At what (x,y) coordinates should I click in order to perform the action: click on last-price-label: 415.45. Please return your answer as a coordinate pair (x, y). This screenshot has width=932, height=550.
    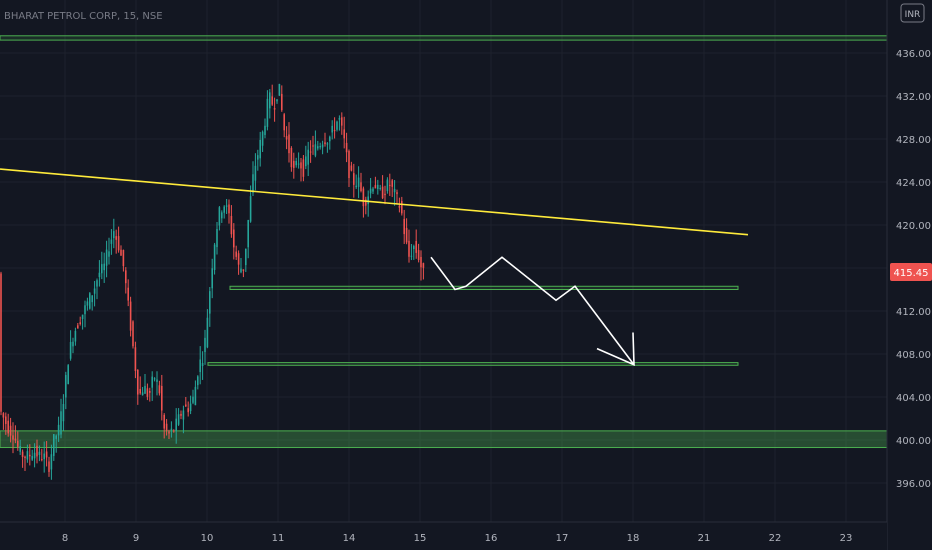
    Looking at the image, I should click on (911, 273).